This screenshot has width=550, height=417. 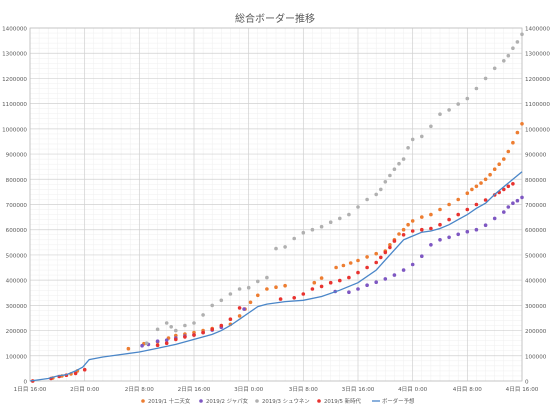 I want to click on x-tick-label: 4日目 16:00, so click(x=522, y=389).